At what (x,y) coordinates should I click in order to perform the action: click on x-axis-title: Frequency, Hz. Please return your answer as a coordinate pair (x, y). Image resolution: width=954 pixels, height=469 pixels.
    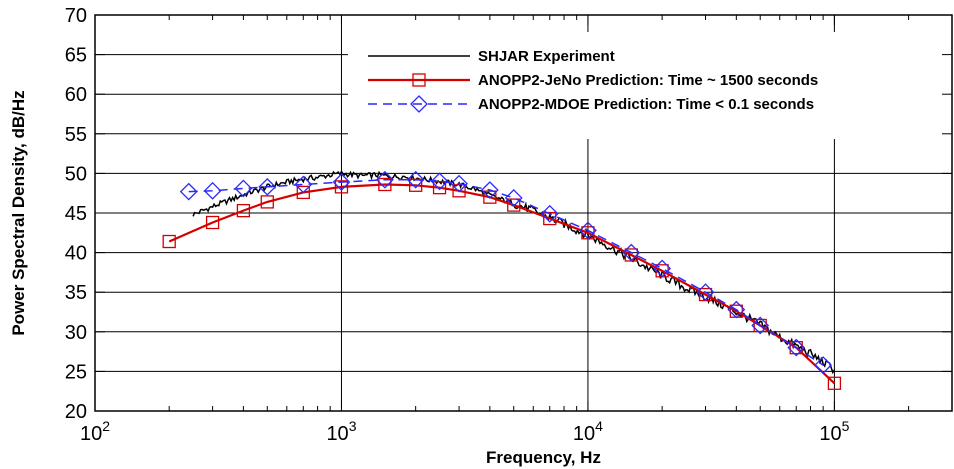
    Looking at the image, I should click on (543, 457).